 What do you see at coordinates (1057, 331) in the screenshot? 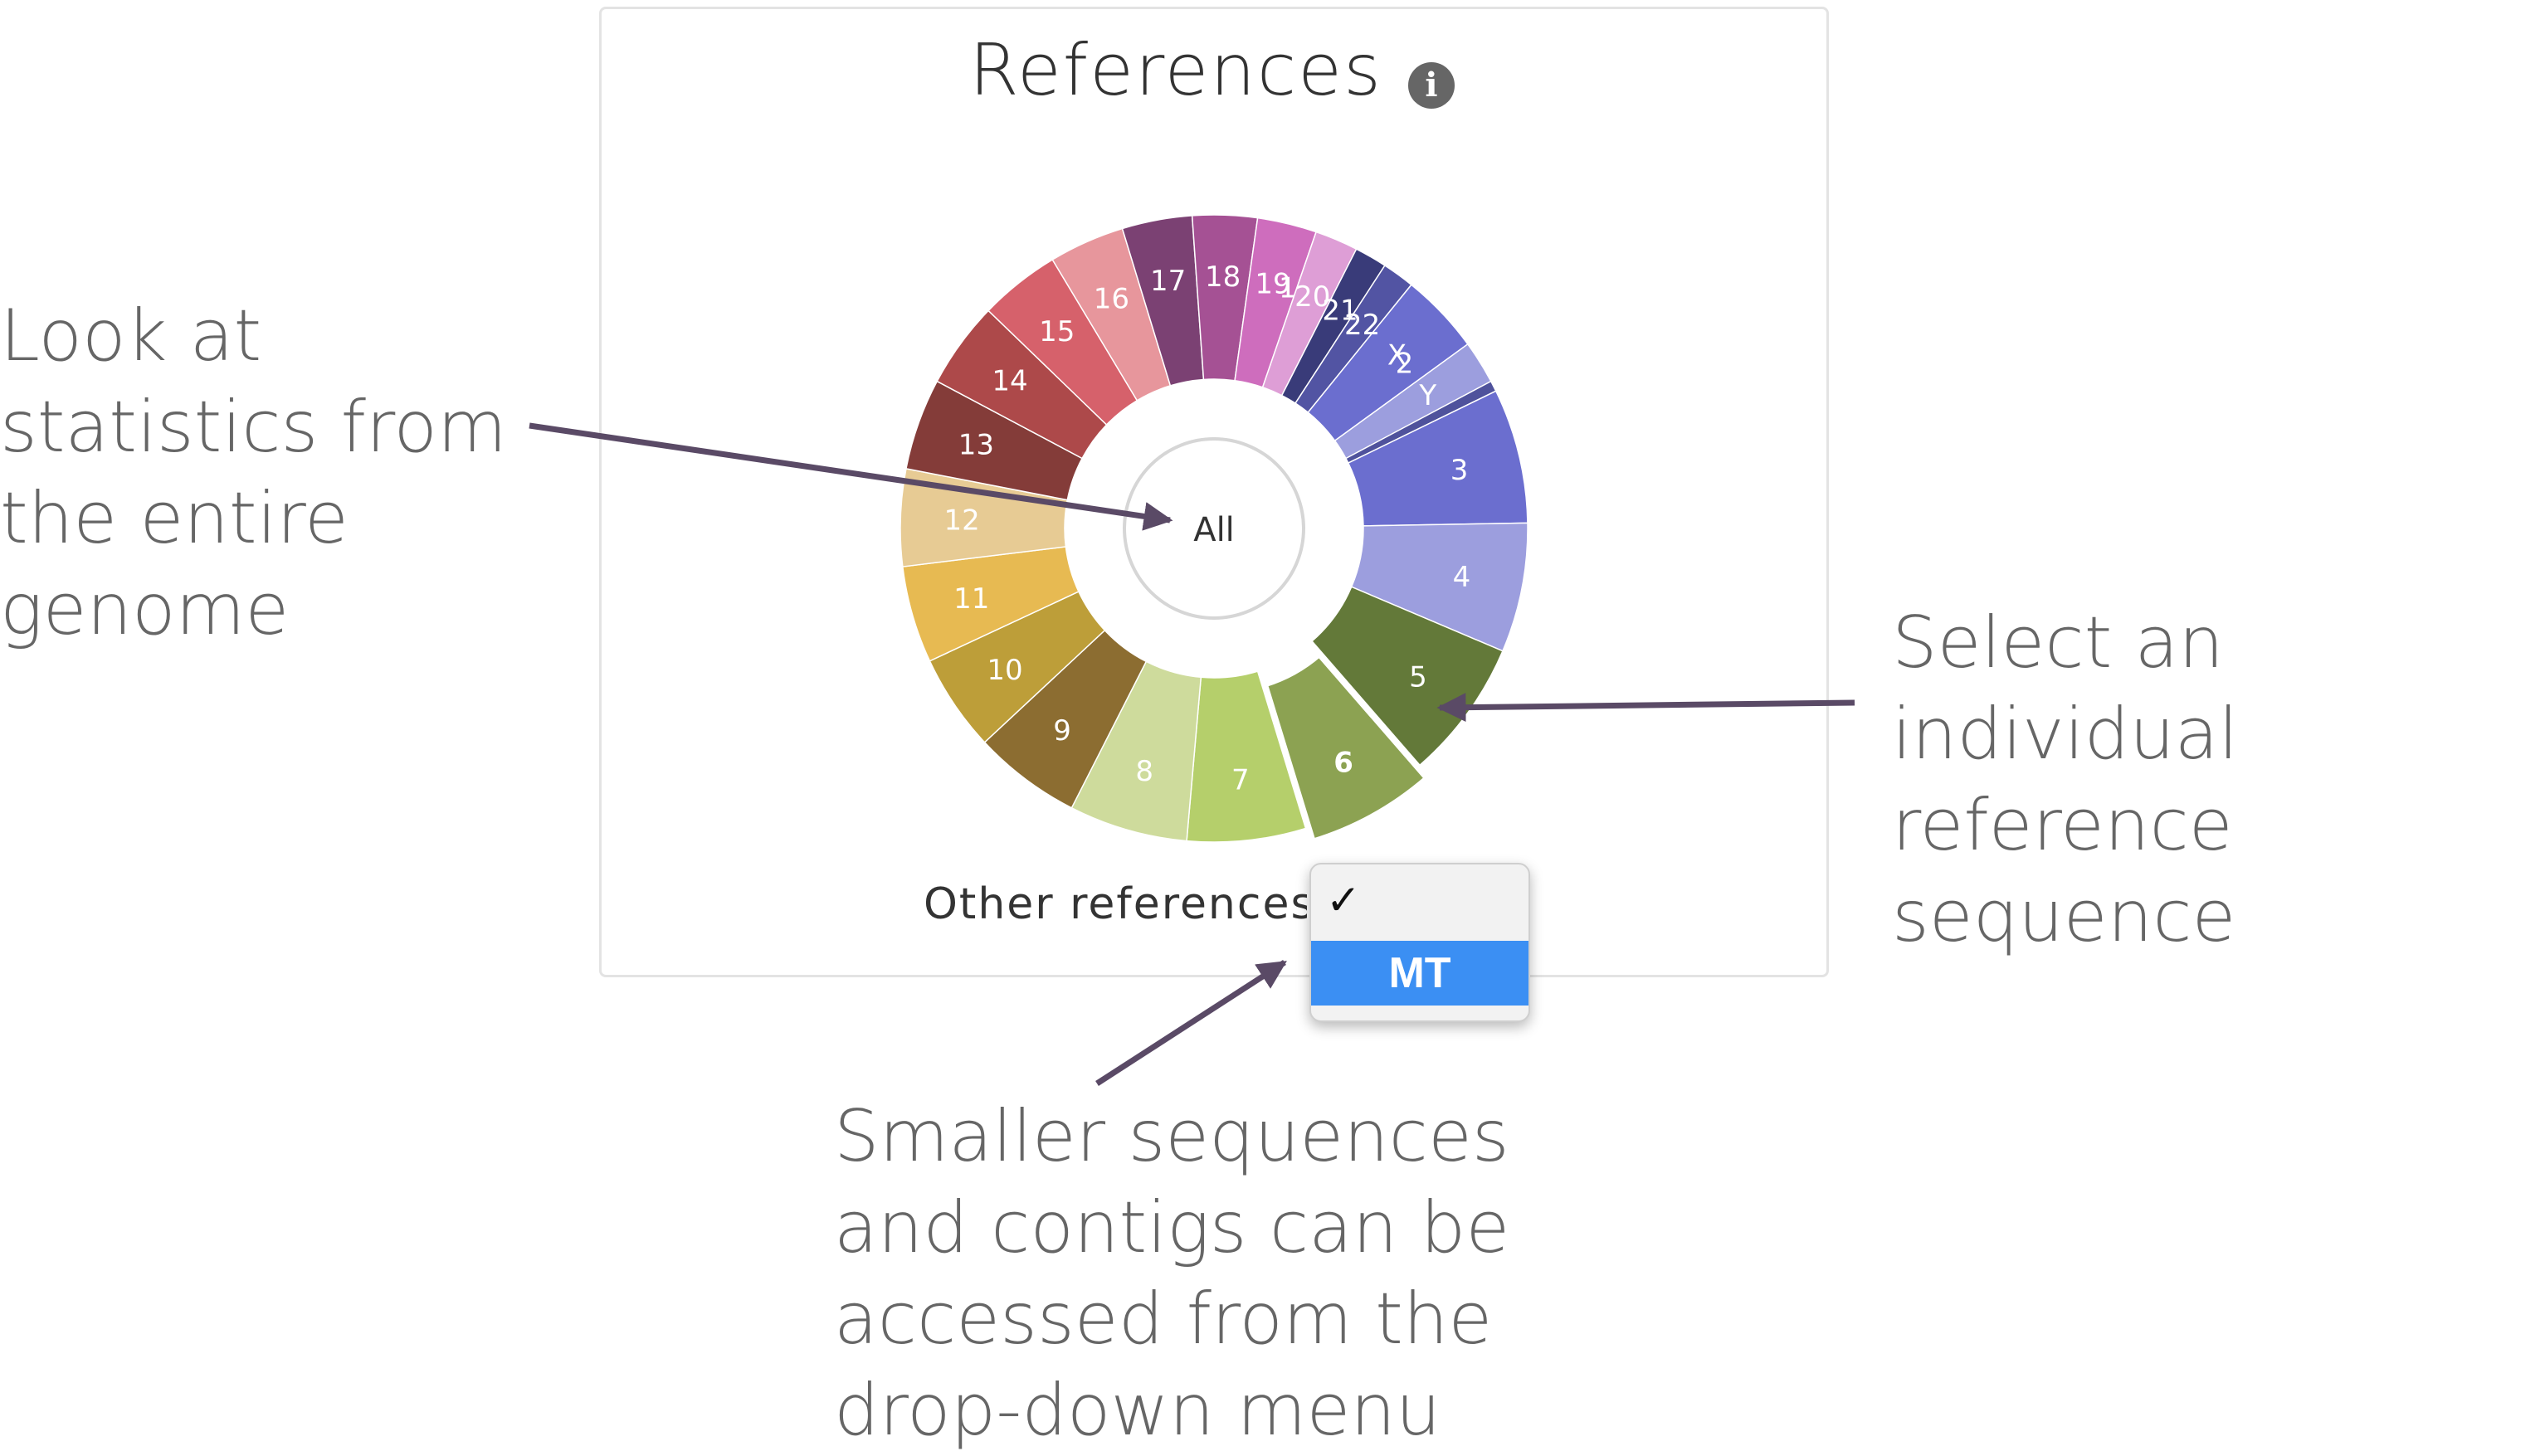
I see `segment-label-15: 15` at bounding box center [1057, 331].